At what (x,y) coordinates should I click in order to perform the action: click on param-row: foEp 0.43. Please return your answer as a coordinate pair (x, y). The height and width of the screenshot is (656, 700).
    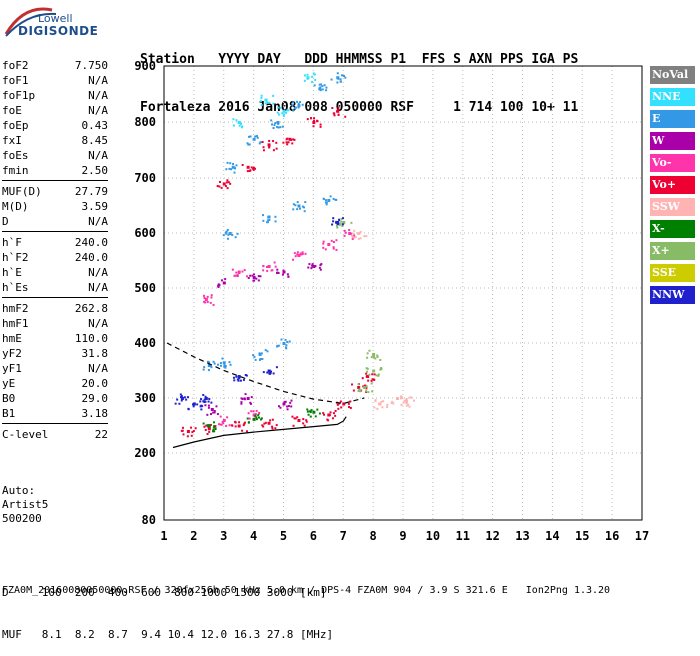
    Looking at the image, I should click on (55, 125).